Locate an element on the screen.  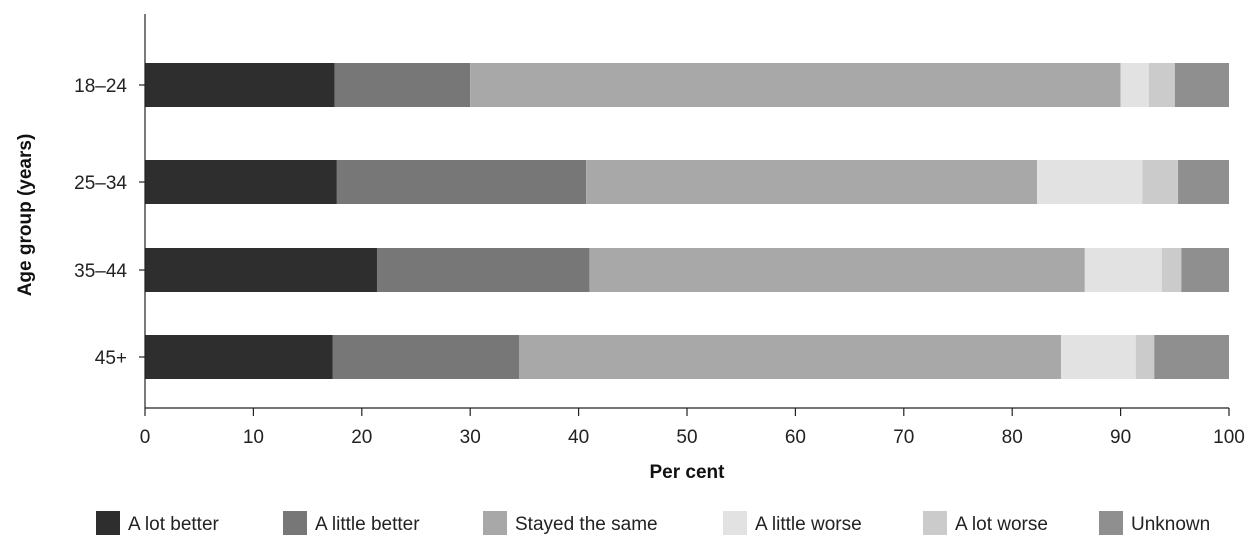
legend-label: Unknown is located at coordinates (1170, 524).